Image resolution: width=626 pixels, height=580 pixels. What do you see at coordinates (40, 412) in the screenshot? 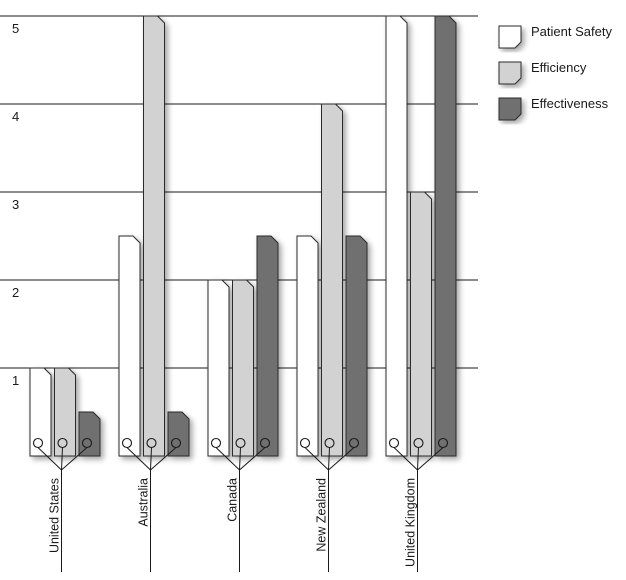
I see `bar-united-states-patient-safety` at bounding box center [40, 412].